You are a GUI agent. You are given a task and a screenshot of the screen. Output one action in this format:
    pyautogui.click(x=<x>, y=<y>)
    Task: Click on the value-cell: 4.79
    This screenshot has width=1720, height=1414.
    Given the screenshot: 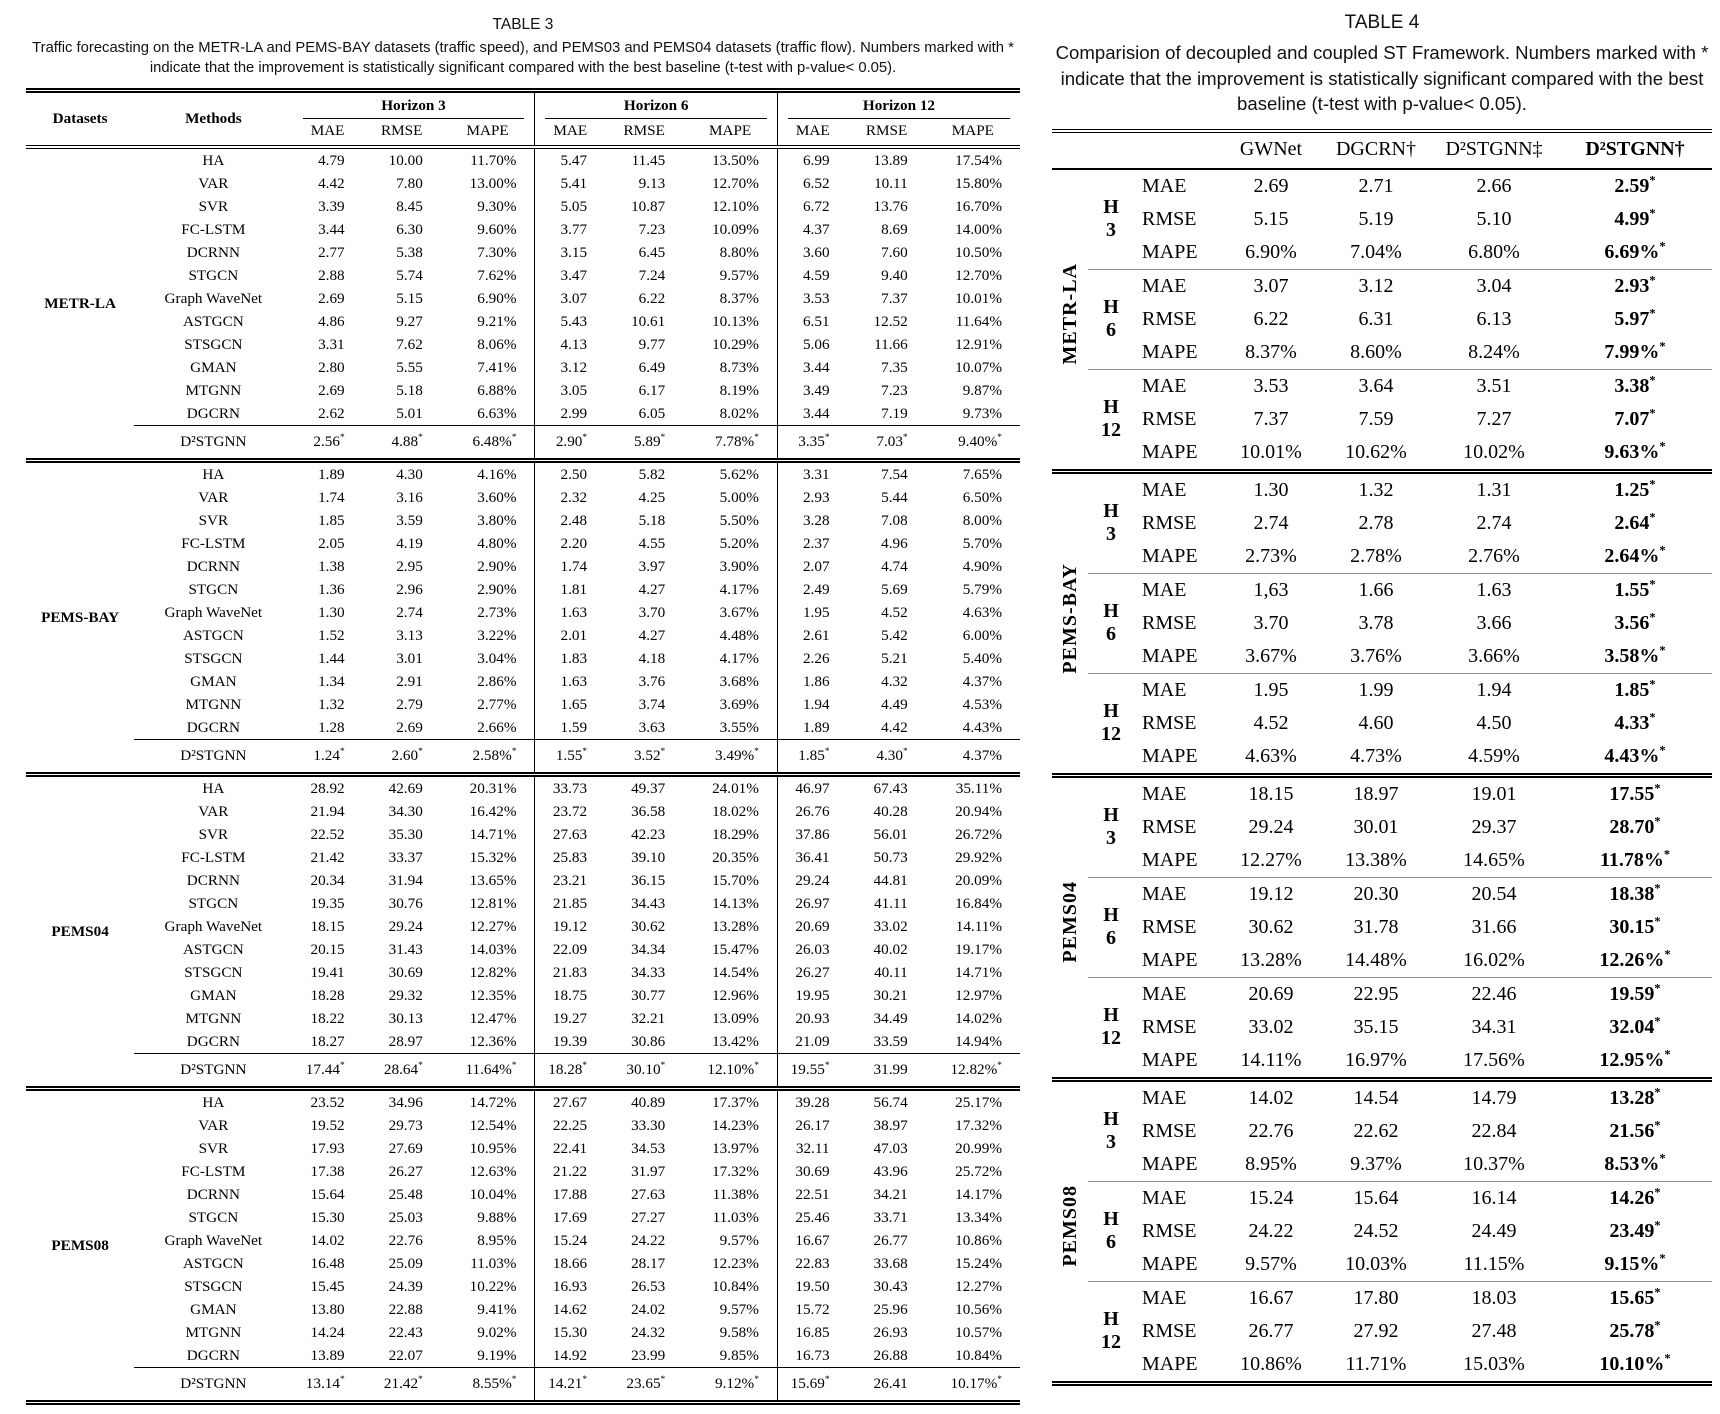 What is the action you would take?
    pyautogui.click(x=331, y=160)
    